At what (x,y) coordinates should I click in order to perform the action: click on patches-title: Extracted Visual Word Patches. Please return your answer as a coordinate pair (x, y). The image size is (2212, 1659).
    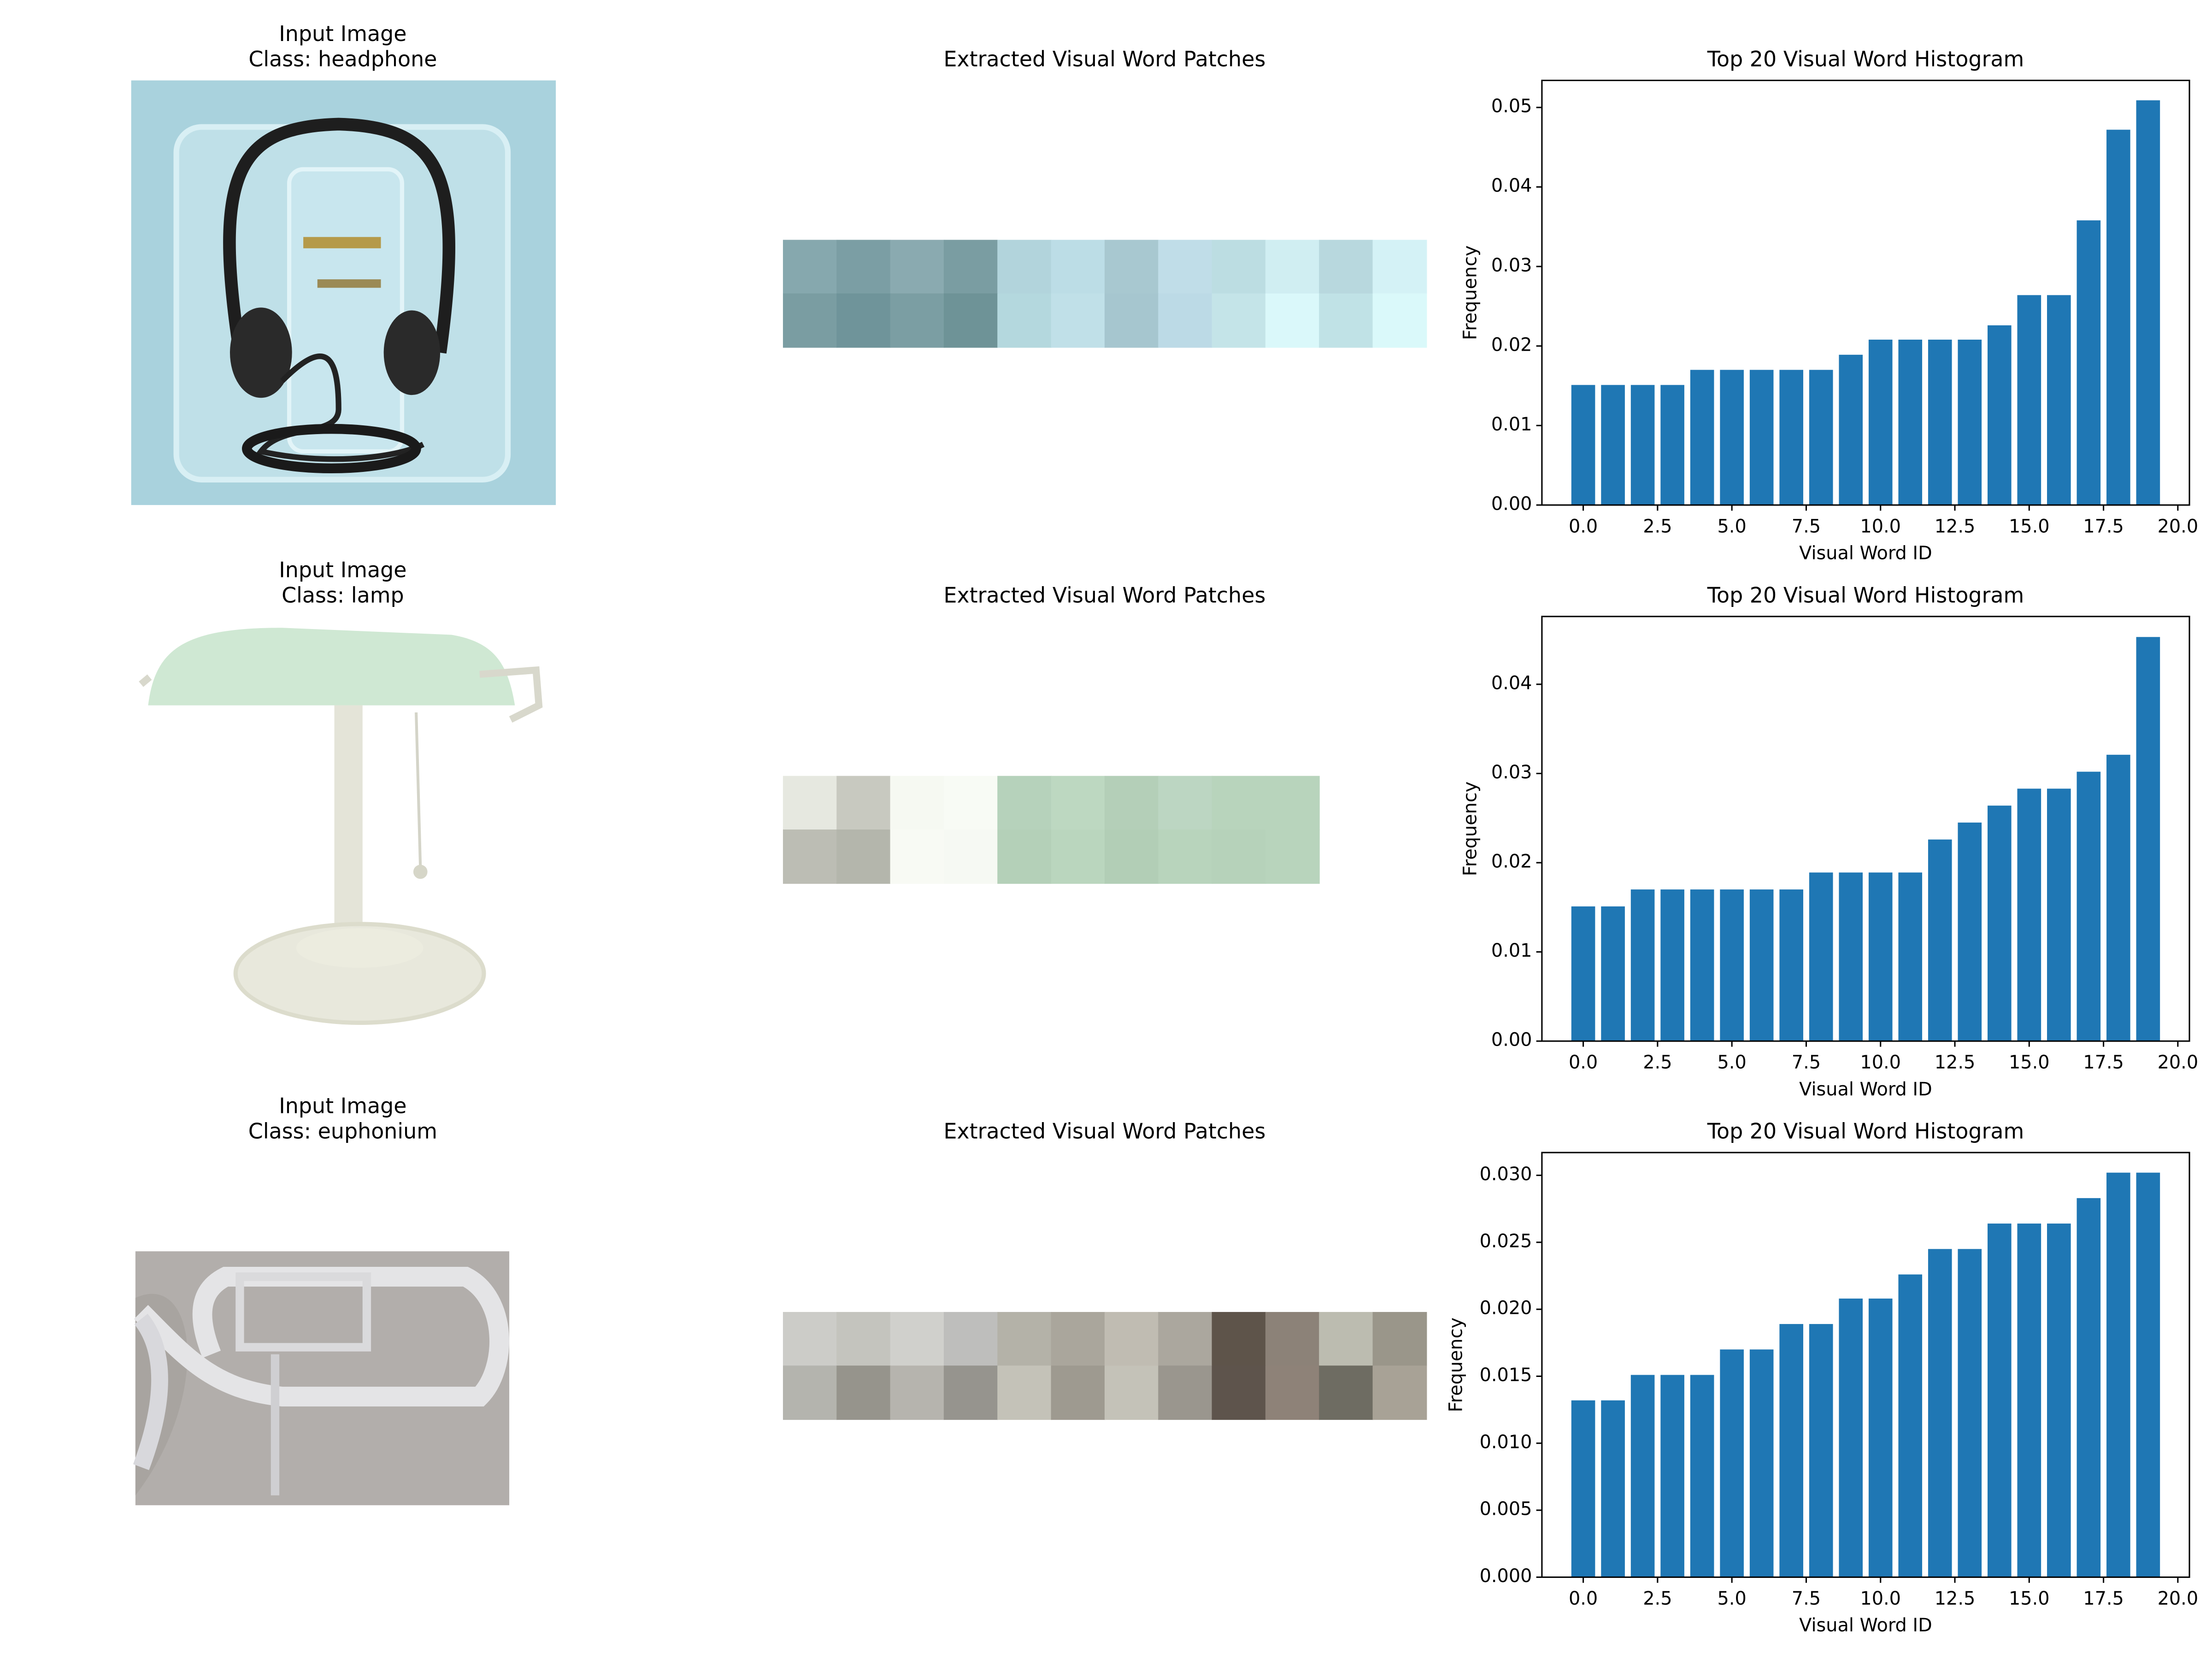
    Looking at the image, I should click on (1105, 1131).